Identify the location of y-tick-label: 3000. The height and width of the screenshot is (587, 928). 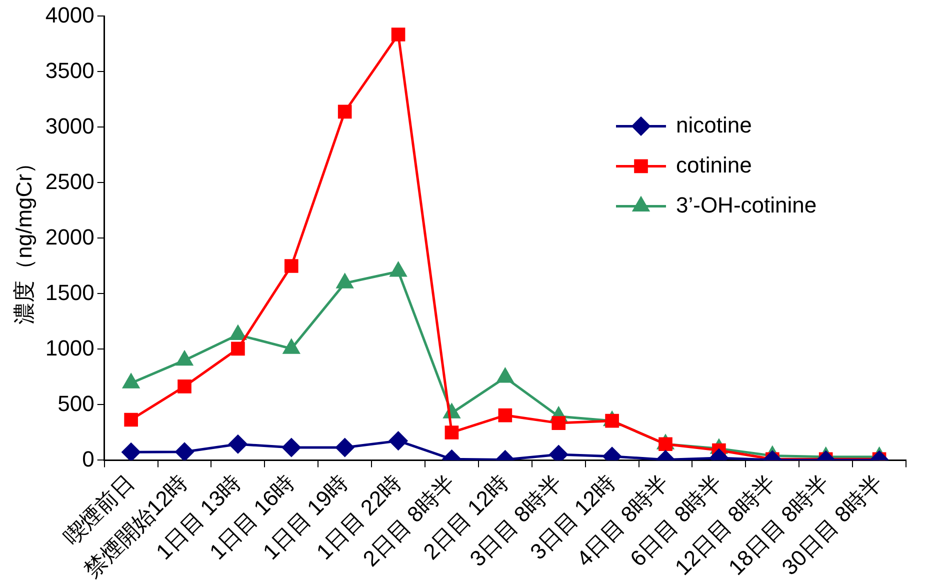
(69, 125).